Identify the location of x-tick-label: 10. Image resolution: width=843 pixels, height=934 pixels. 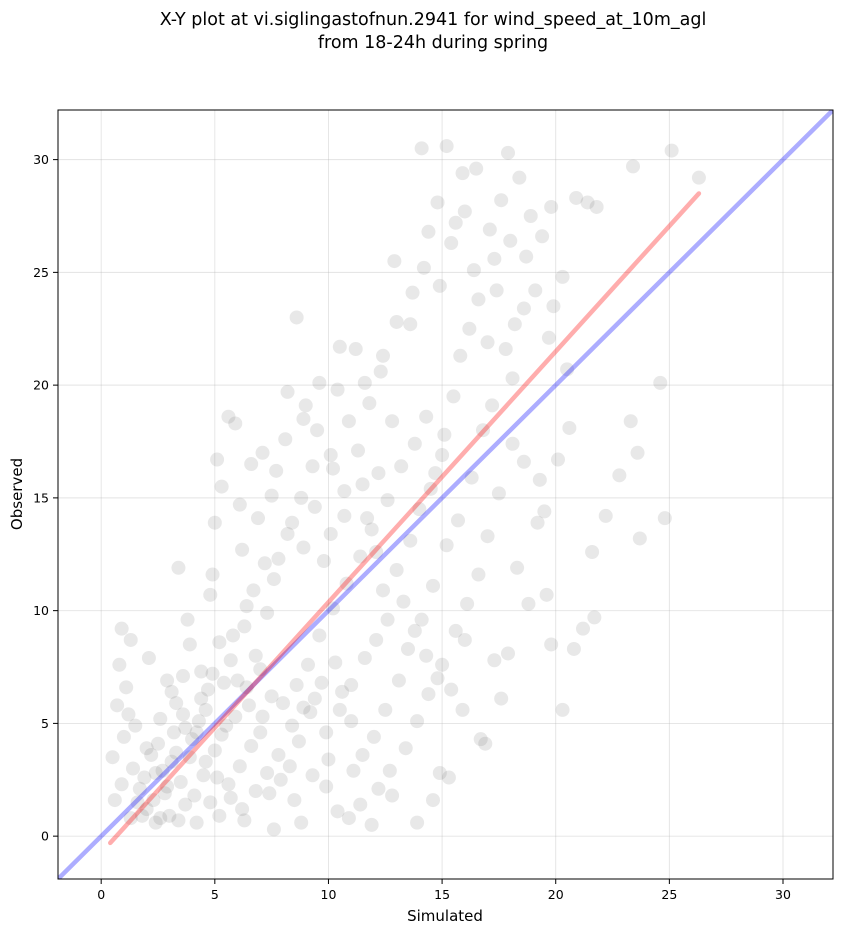
(329, 894).